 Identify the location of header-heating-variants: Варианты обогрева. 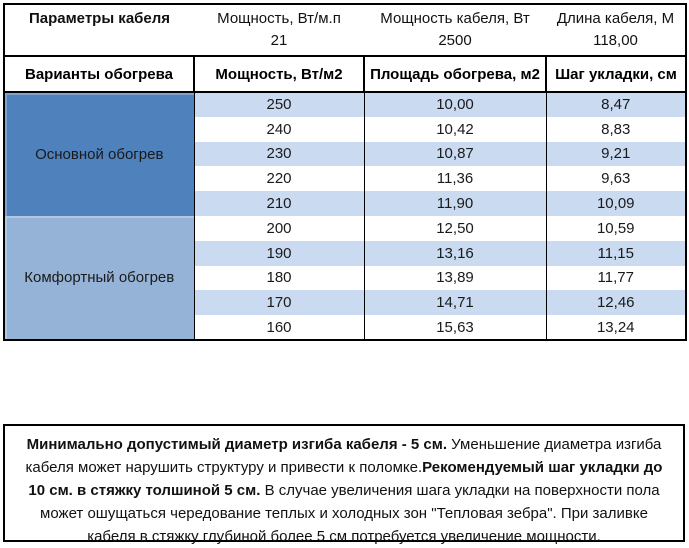
(99, 74).